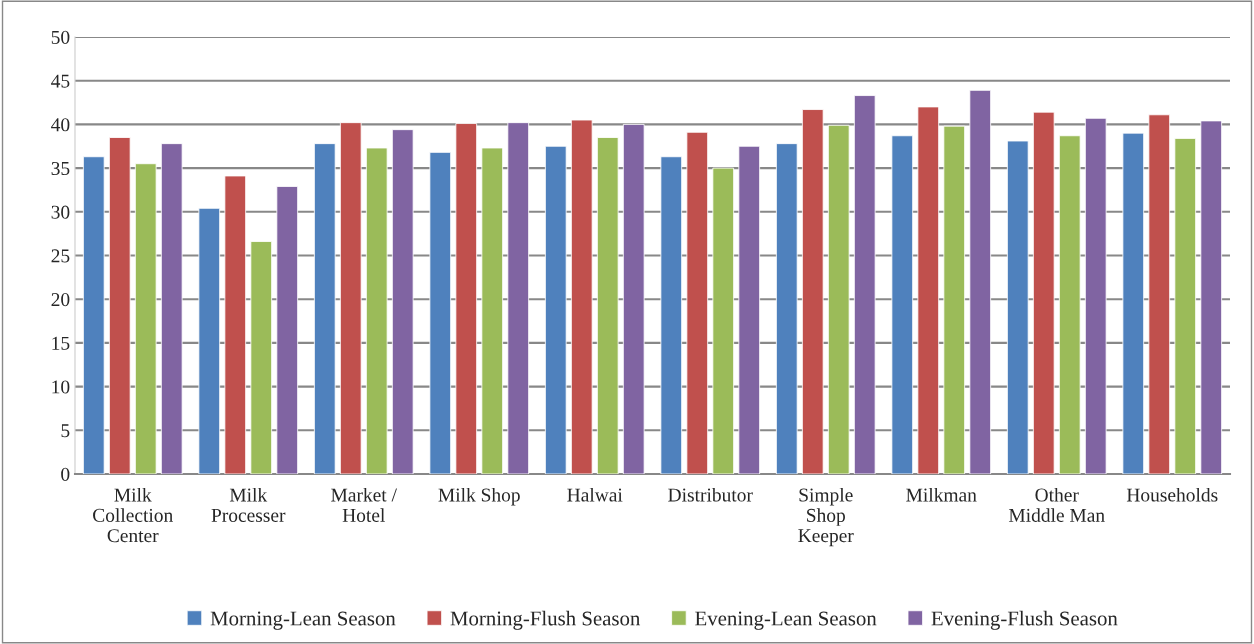 The width and height of the screenshot is (1254, 644). What do you see at coordinates (1024, 620) in the screenshot?
I see `legend-label: Evening-Flush Season` at bounding box center [1024, 620].